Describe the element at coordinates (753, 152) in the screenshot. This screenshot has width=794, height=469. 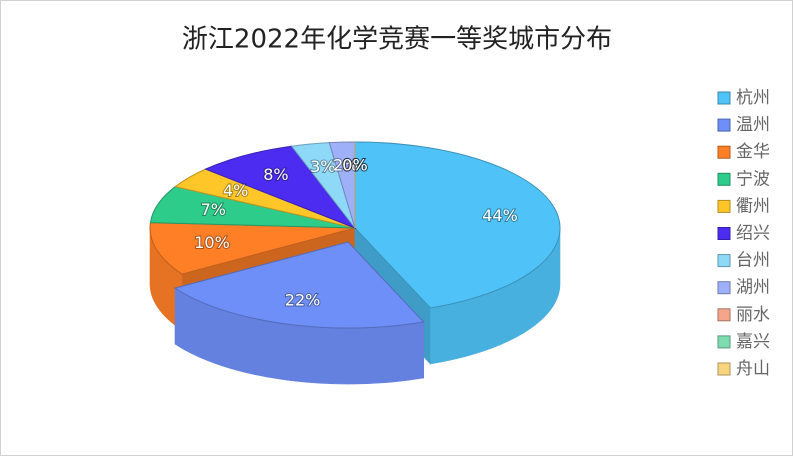
I see `legend-text: 金华` at that location.